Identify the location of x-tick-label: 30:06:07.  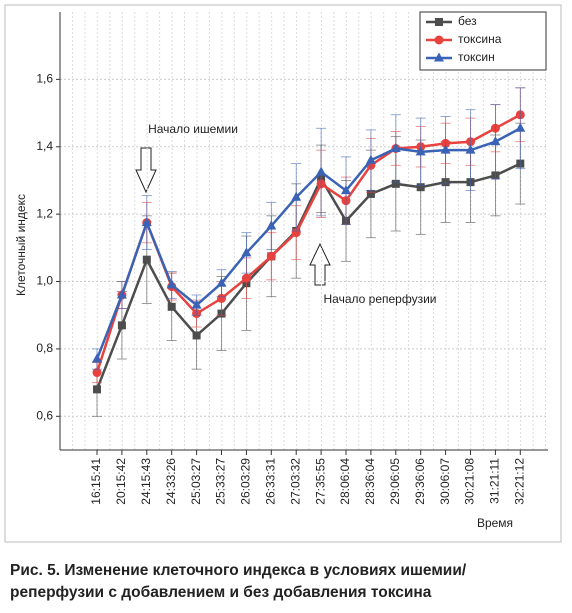
(445, 481).